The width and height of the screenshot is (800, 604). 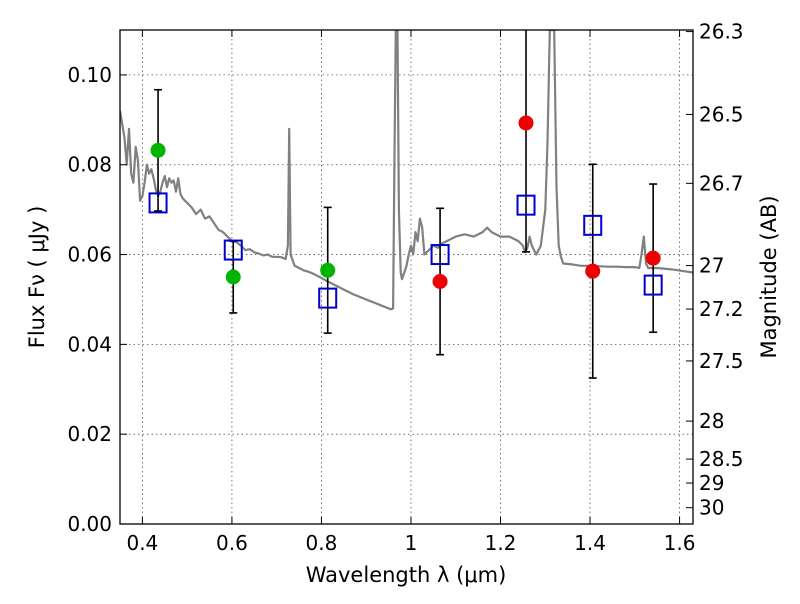 What do you see at coordinates (89, 75) in the screenshot?
I see `y-tick-label: 0.10` at bounding box center [89, 75].